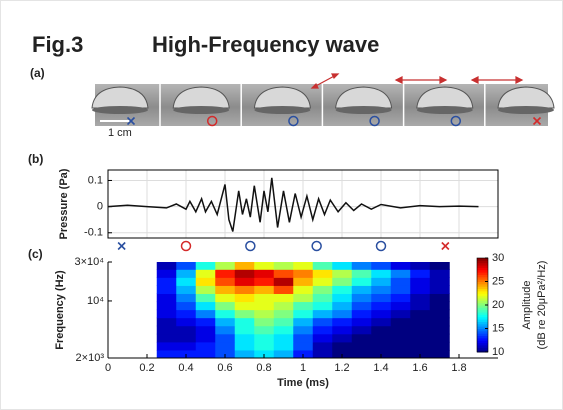 Image resolution: width=563 pixels, height=410 pixels. What do you see at coordinates (224, 368) in the screenshot?
I see `x-tick-label: 0.6` at bounding box center [224, 368].